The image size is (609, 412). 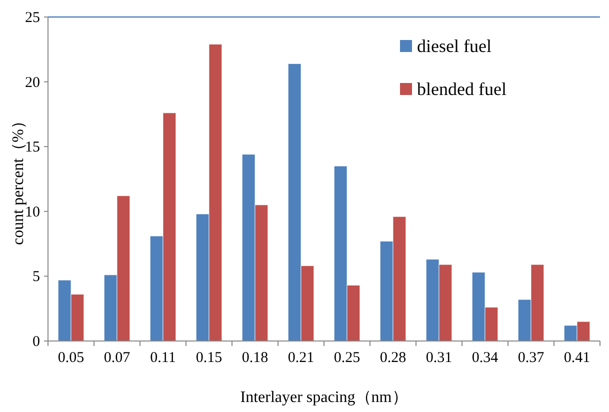 I want to click on y-tick-label: 10, so click(x=32, y=212).